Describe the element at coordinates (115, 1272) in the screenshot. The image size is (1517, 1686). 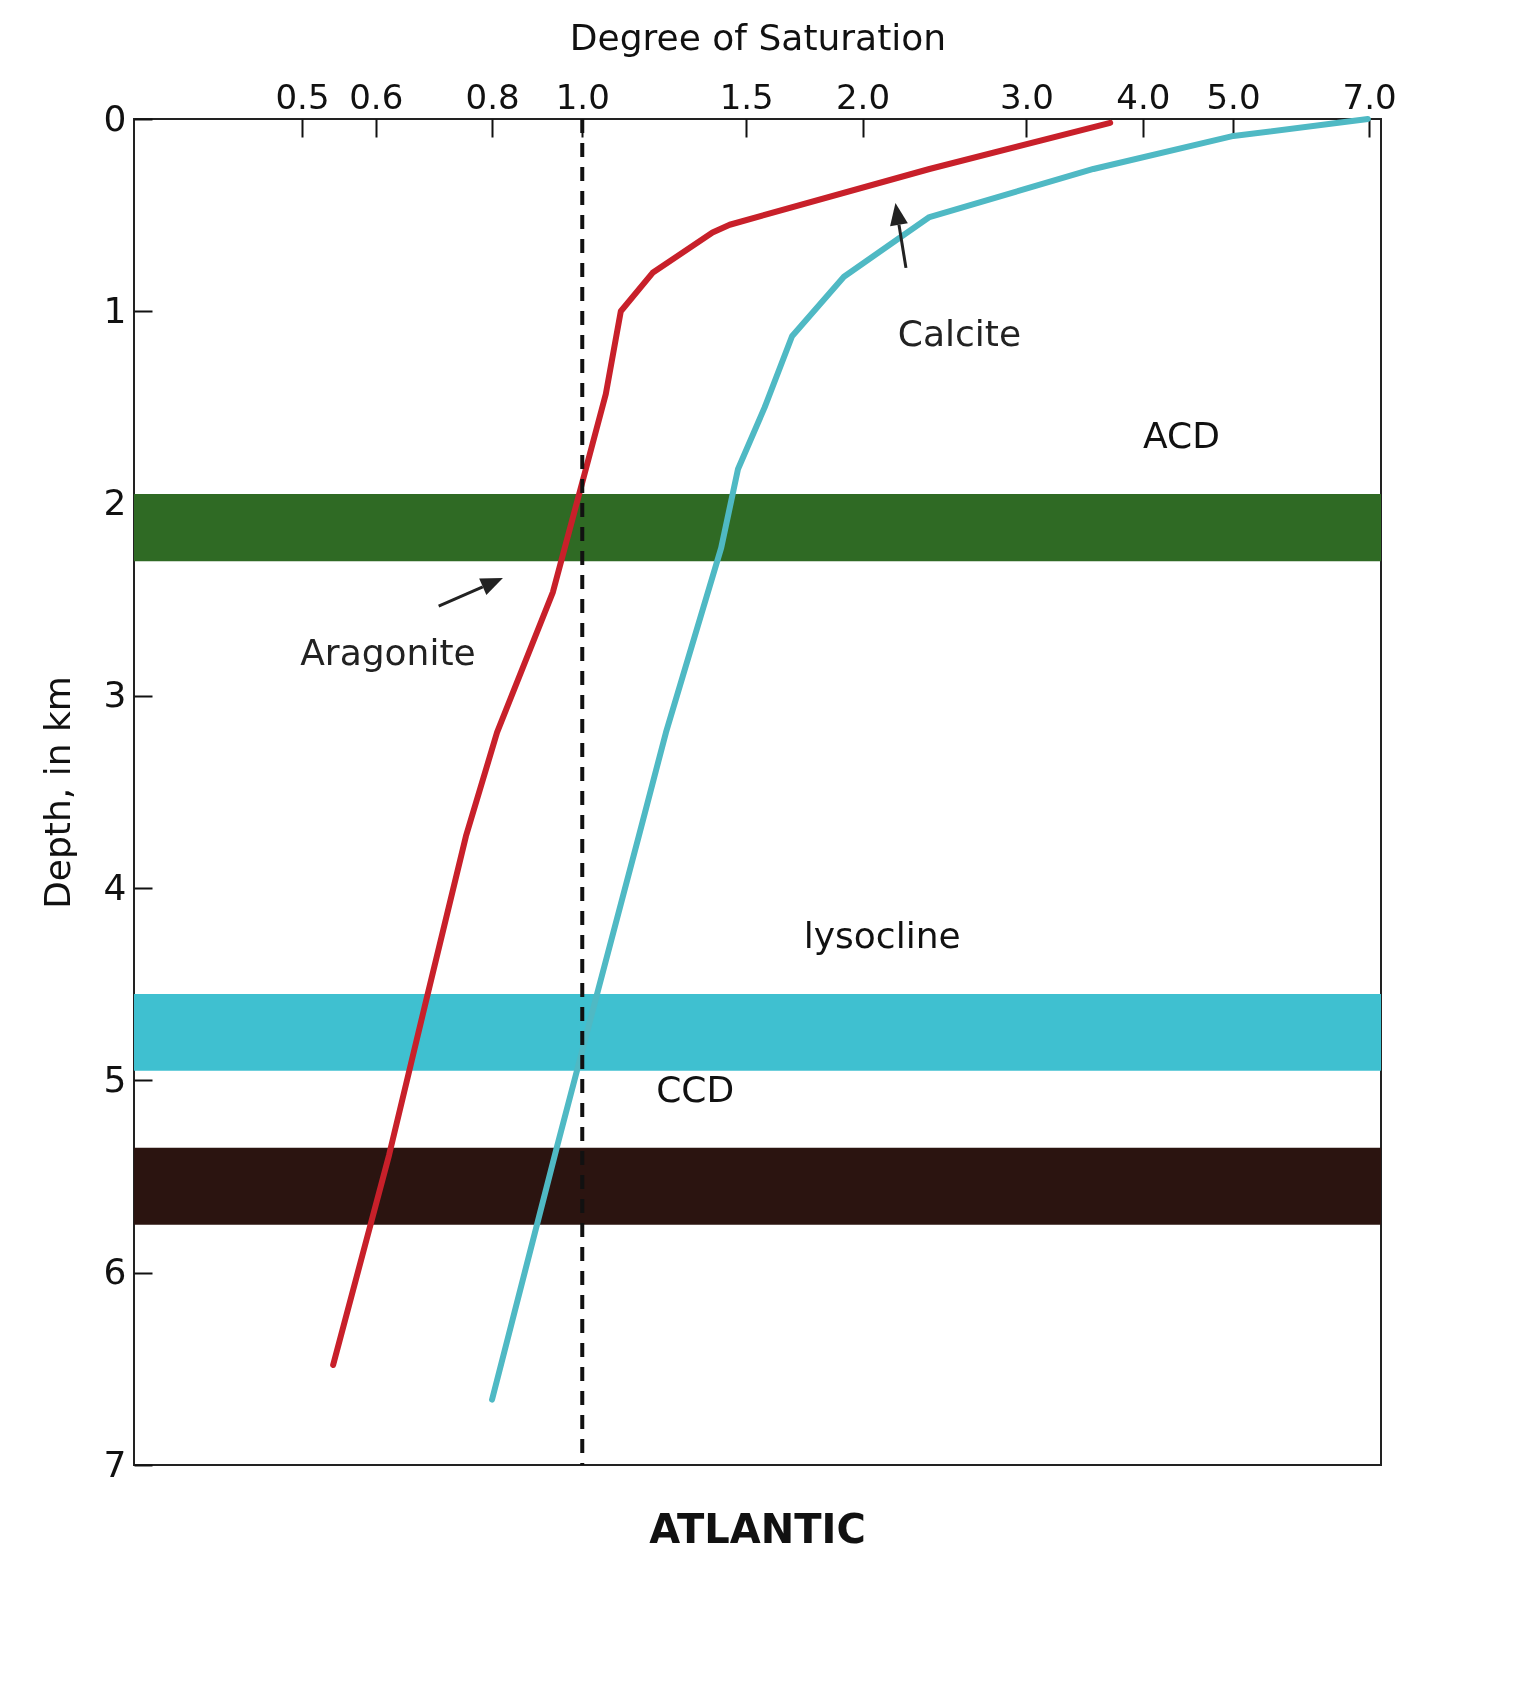
I see `y-tick-label: 6` at that location.